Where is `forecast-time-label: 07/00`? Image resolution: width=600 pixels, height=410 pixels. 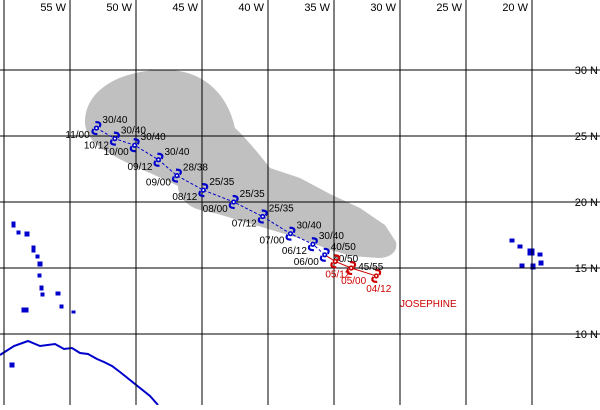 forecast-time-label: 07/00 is located at coordinates (271, 241).